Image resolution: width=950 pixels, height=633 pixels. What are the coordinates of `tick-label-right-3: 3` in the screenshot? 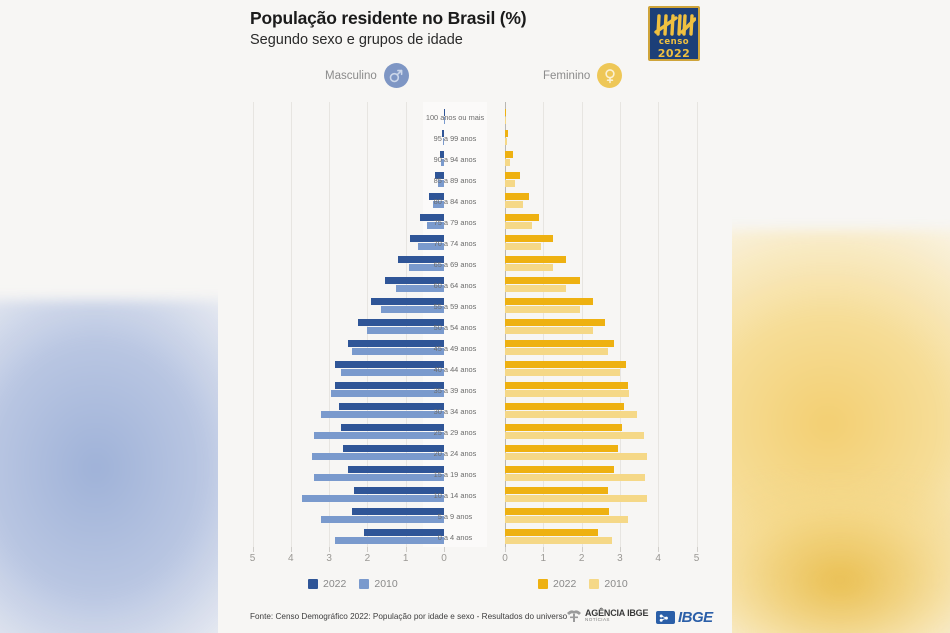 It's located at (620, 558).